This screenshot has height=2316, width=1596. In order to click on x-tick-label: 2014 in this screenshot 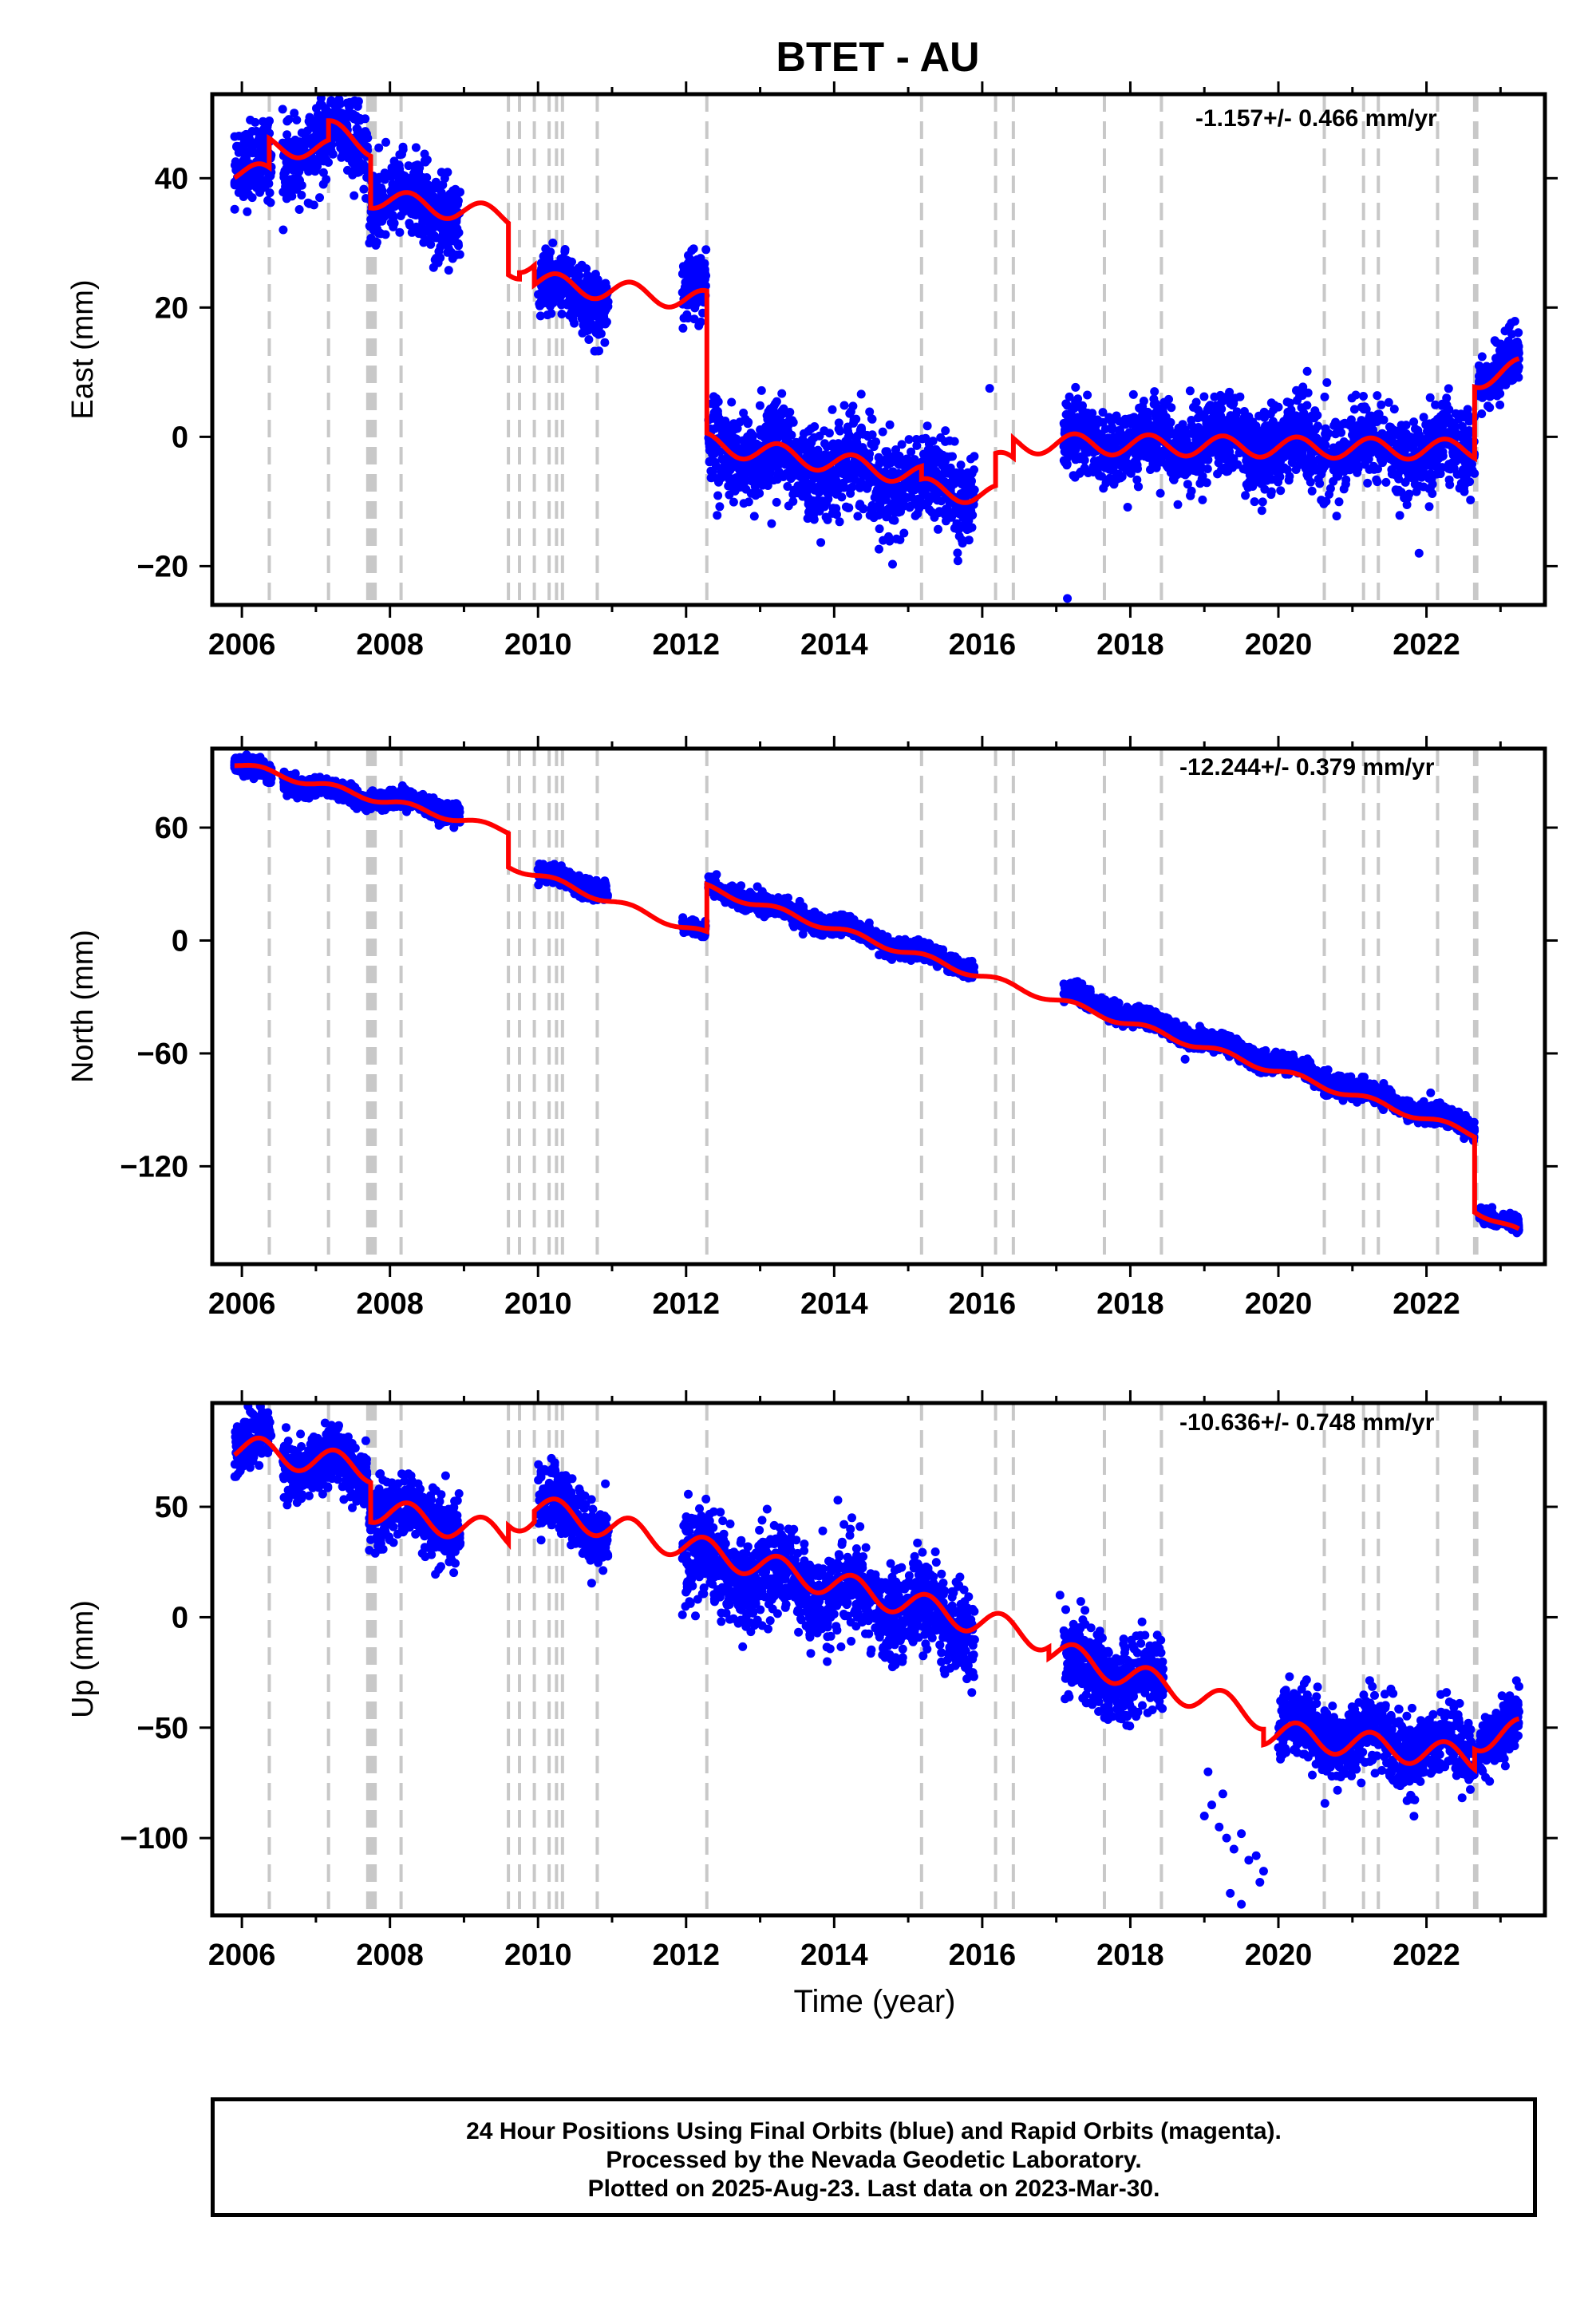, I will do `click(834, 645)`.